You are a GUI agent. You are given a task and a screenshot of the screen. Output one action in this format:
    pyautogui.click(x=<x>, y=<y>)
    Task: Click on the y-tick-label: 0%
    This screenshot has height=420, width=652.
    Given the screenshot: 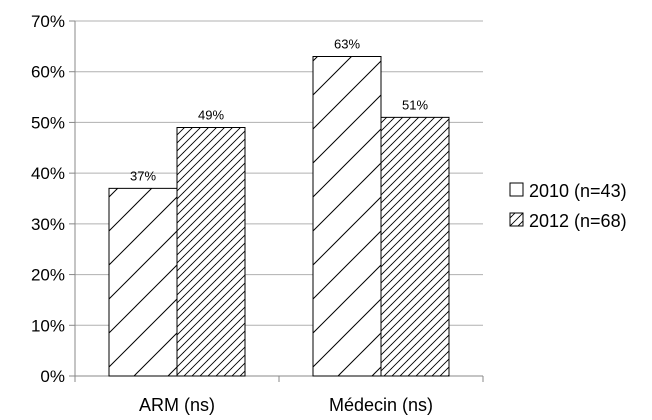 What is the action you would take?
    pyautogui.click(x=52, y=376)
    